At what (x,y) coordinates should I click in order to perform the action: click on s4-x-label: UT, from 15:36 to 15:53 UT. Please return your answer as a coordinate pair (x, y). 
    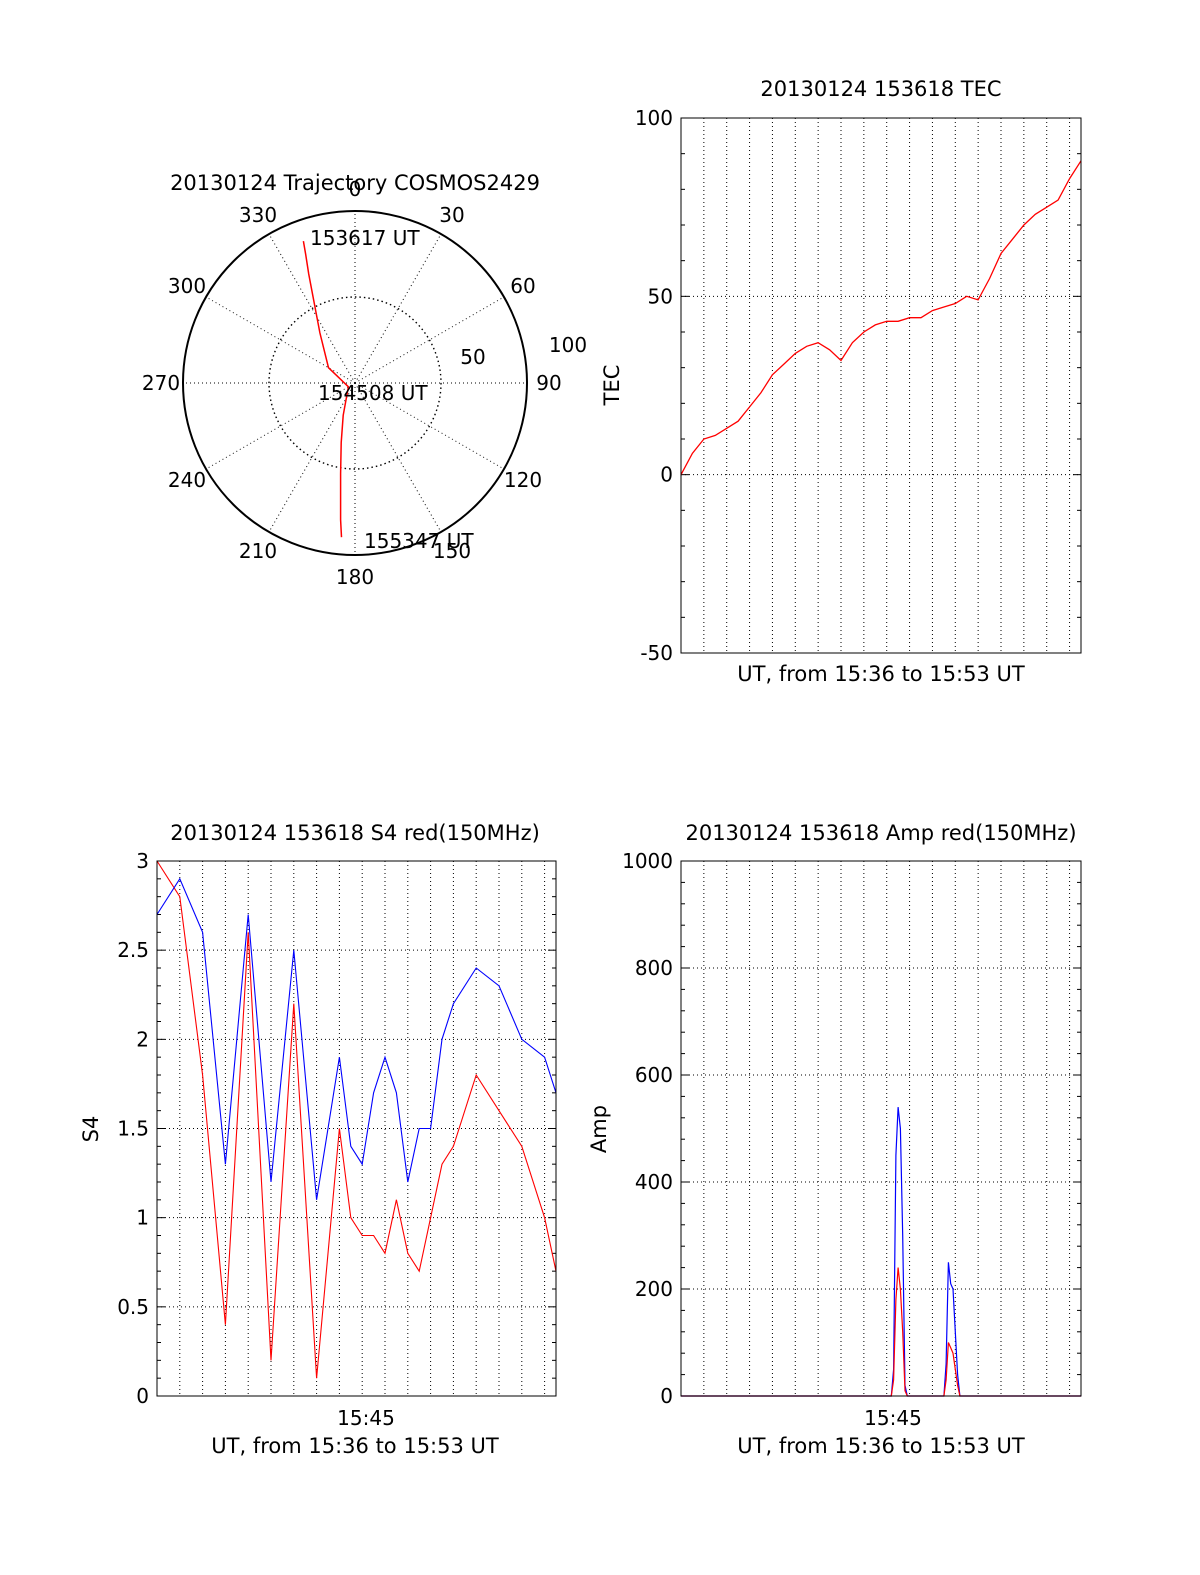
    Looking at the image, I should click on (355, 1446).